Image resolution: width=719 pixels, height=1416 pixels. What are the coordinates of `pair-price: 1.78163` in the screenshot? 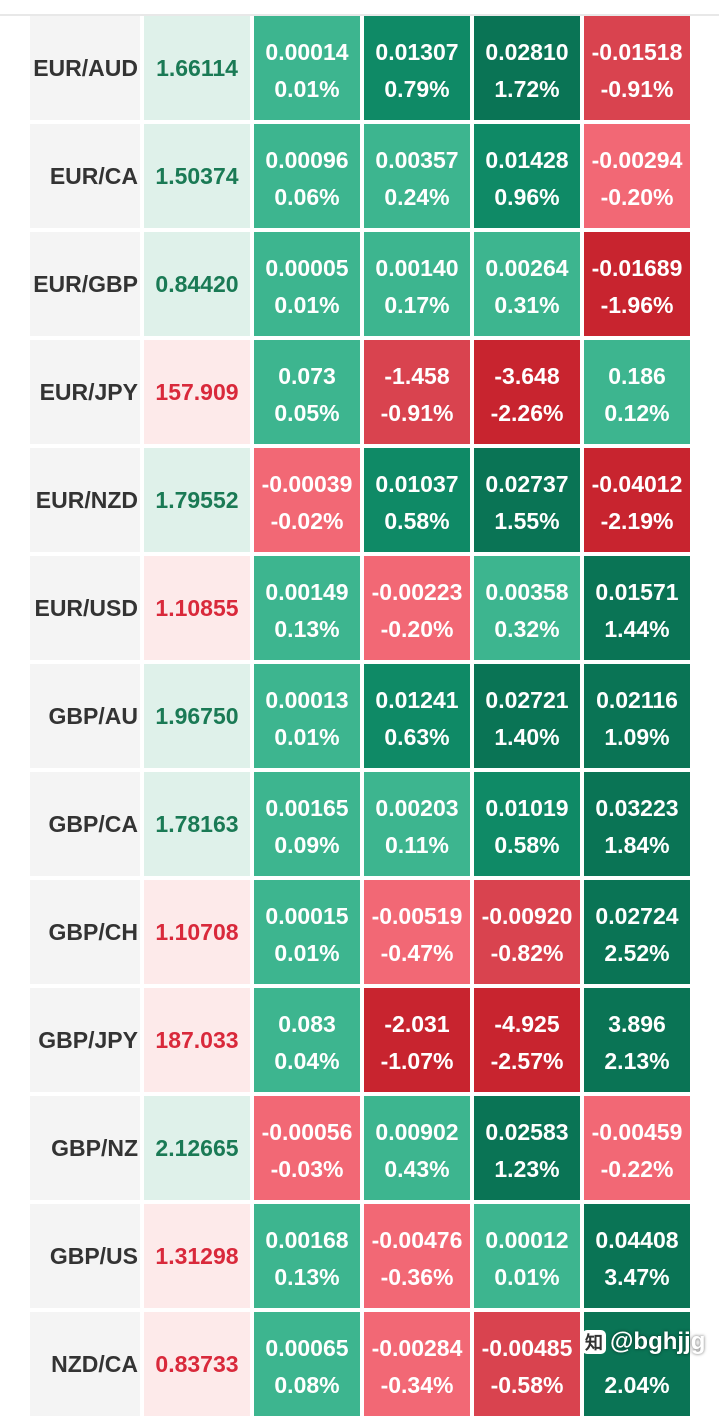 It's located at (197, 824).